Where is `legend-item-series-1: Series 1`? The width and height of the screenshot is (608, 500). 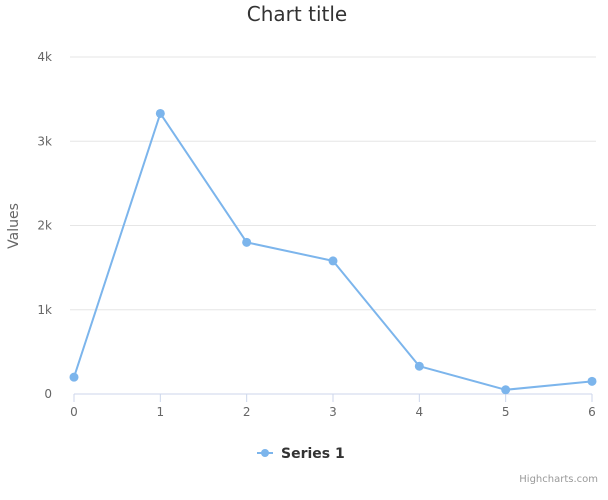
legend-item-series-1: Series 1 is located at coordinates (313, 454).